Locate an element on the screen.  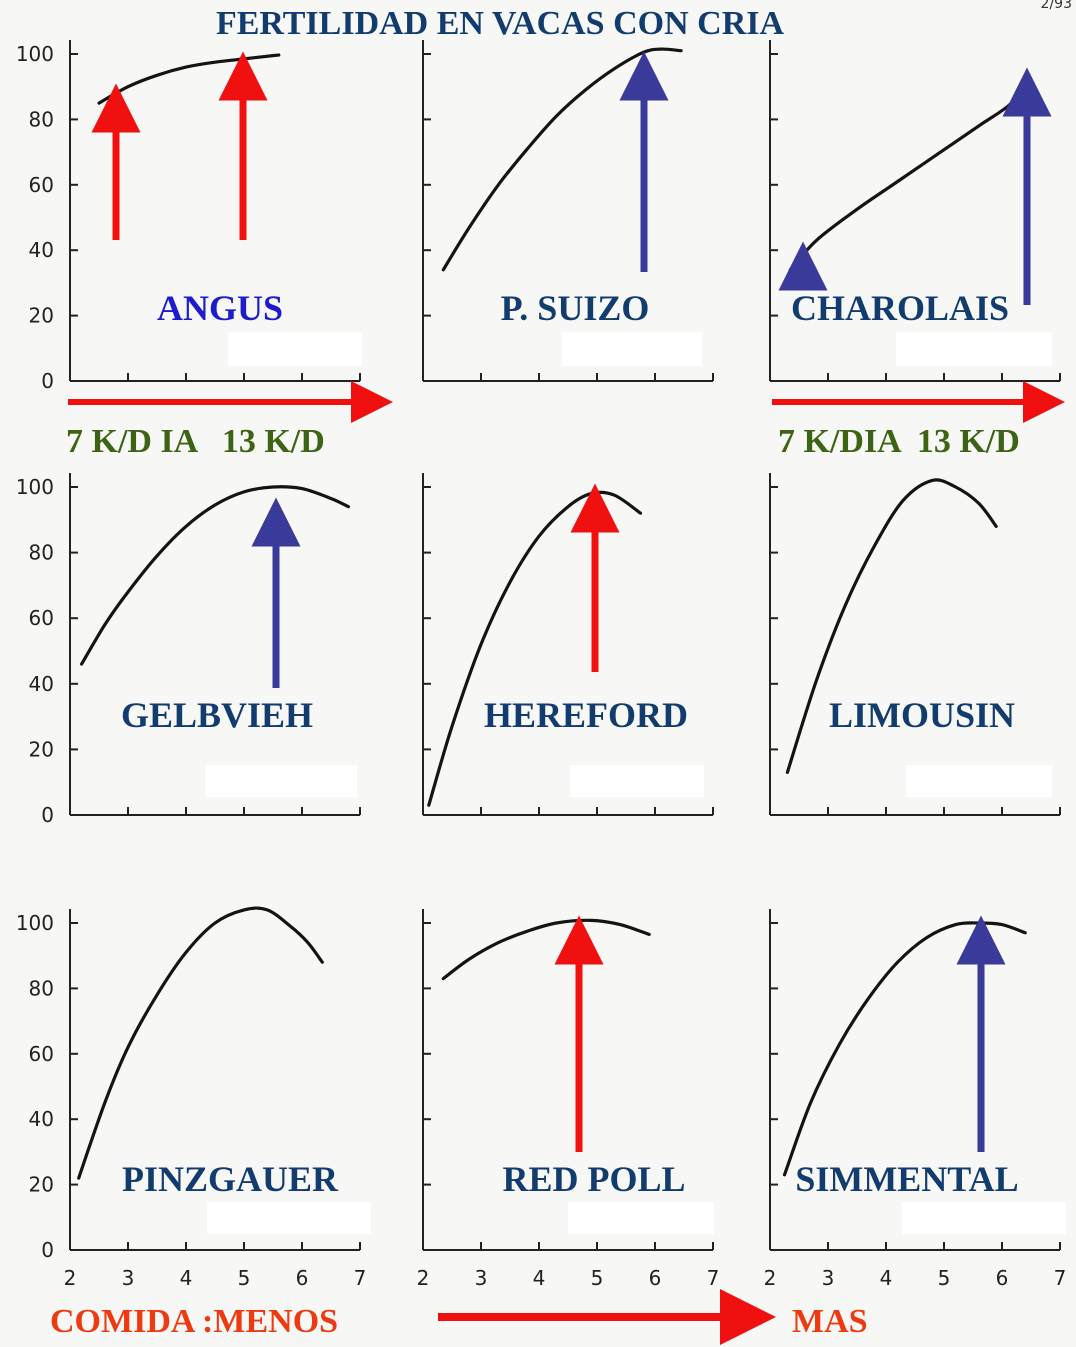
panel-pinzgauer: 0 20 40 60 80 100 2 3 4 5 6 7 is located at coordinates (191, 1098).